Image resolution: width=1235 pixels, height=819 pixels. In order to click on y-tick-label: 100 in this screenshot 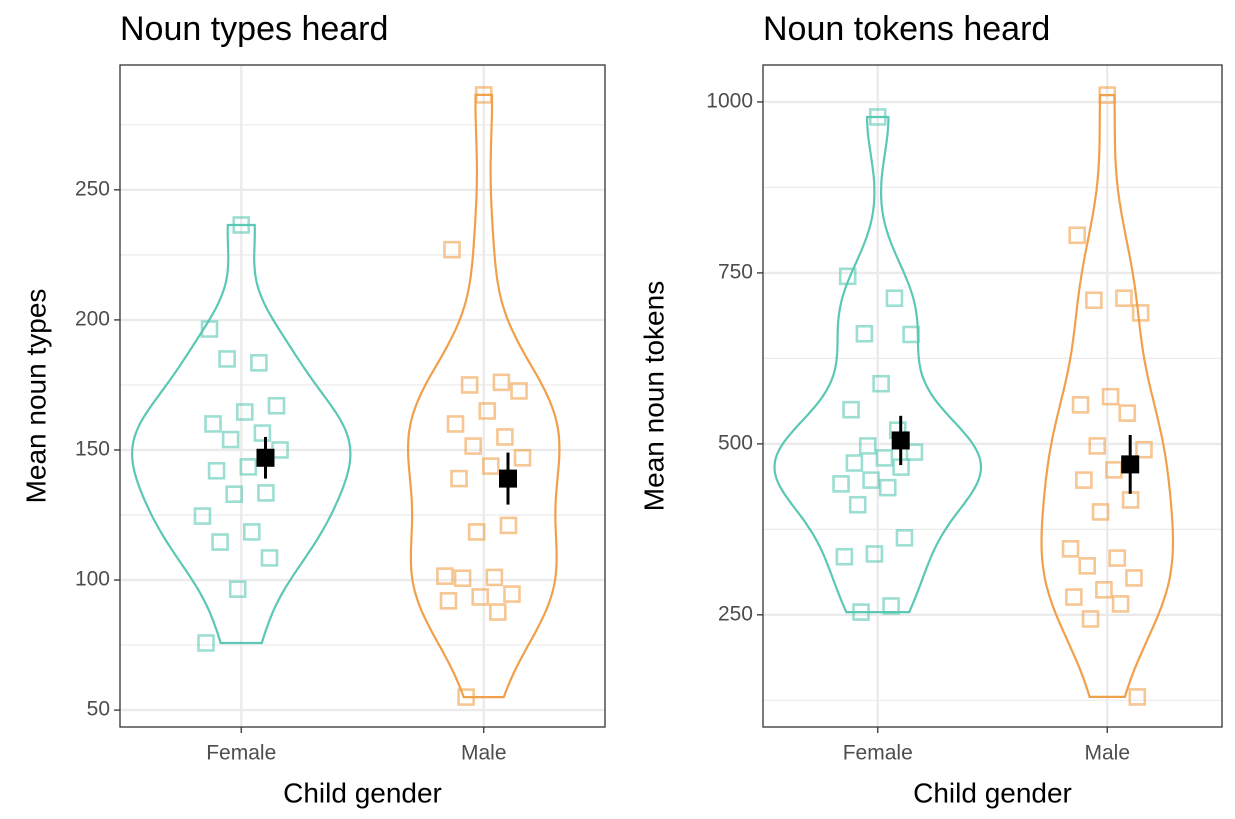, I will do `click(92, 579)`.